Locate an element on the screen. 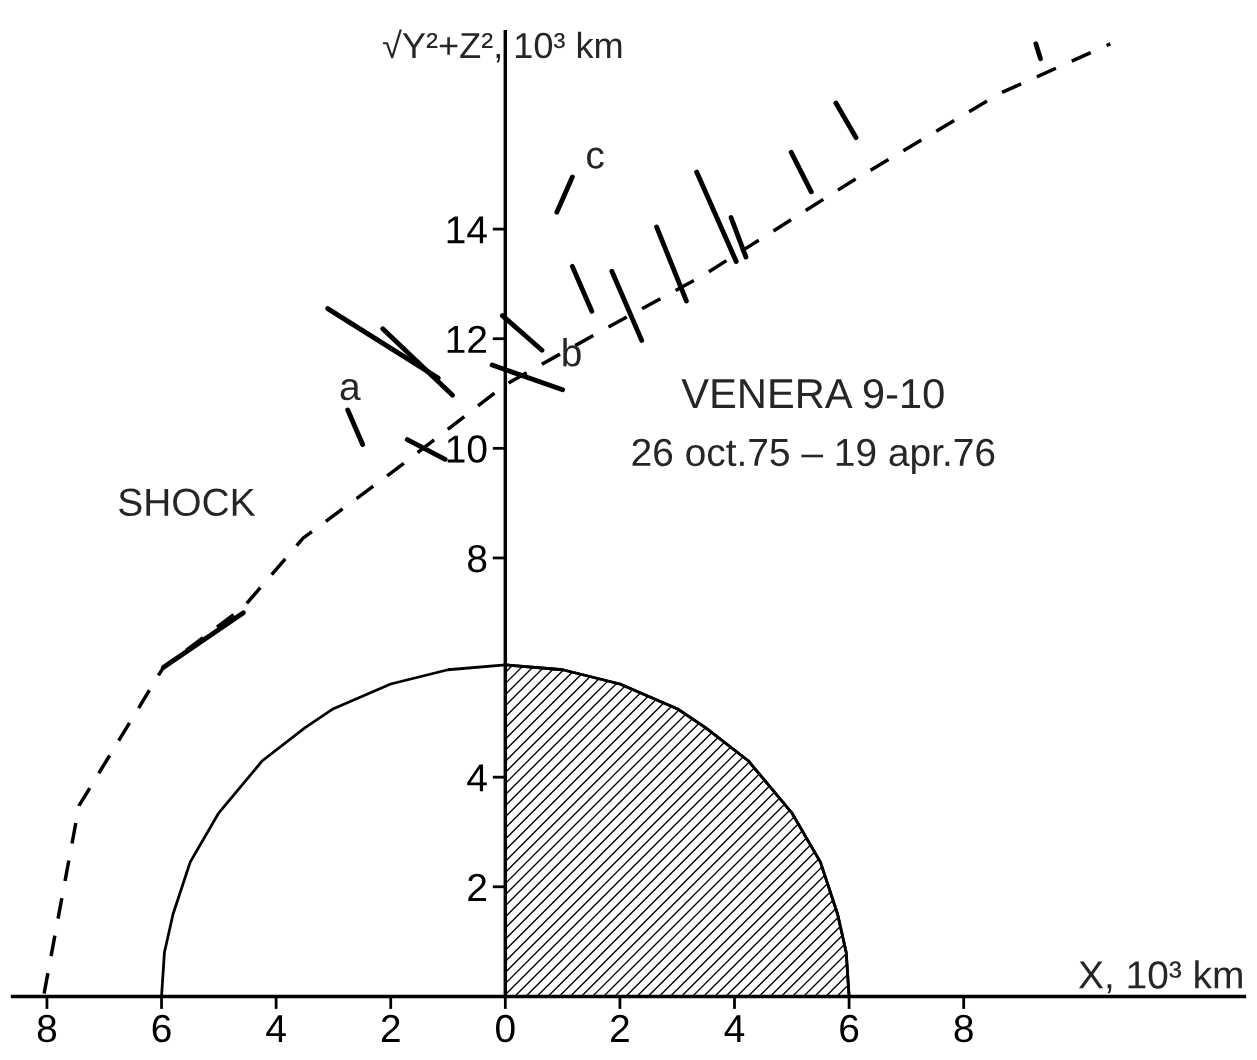 Image resolution: width=1257 pixels, height=1060 pixels. x-tick-label: 0 is located at coordinates (505, 1028).